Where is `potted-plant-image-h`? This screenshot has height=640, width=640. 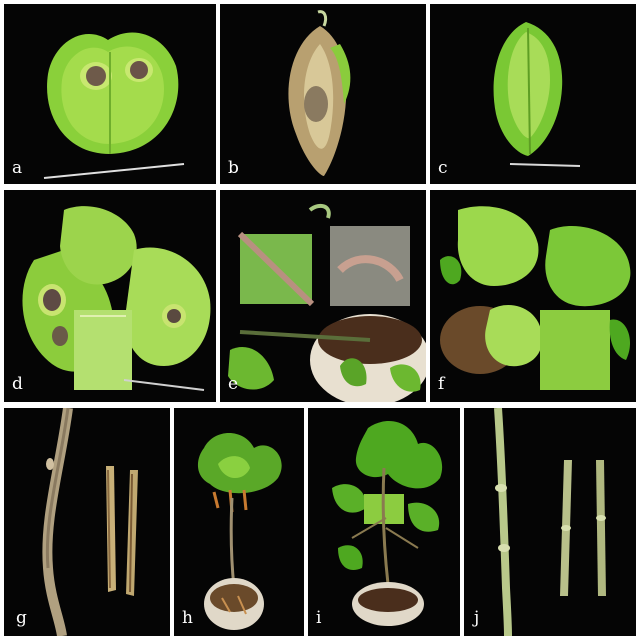 potted-plant-image-h is located at coordinates (239, 531).